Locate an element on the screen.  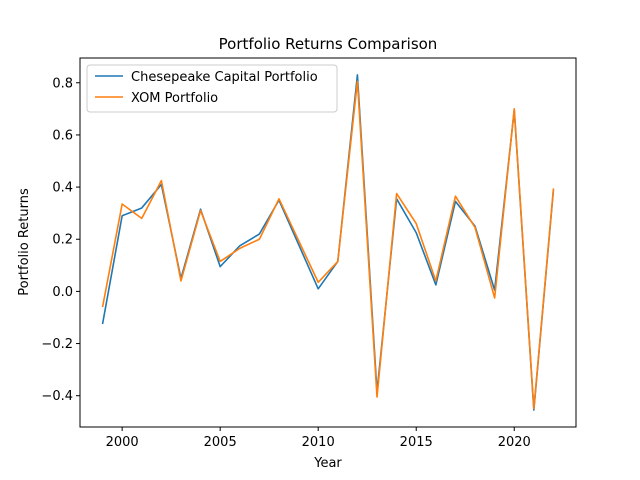
y-tick-label-3: 0.2 is located at coordinates (62, 240).